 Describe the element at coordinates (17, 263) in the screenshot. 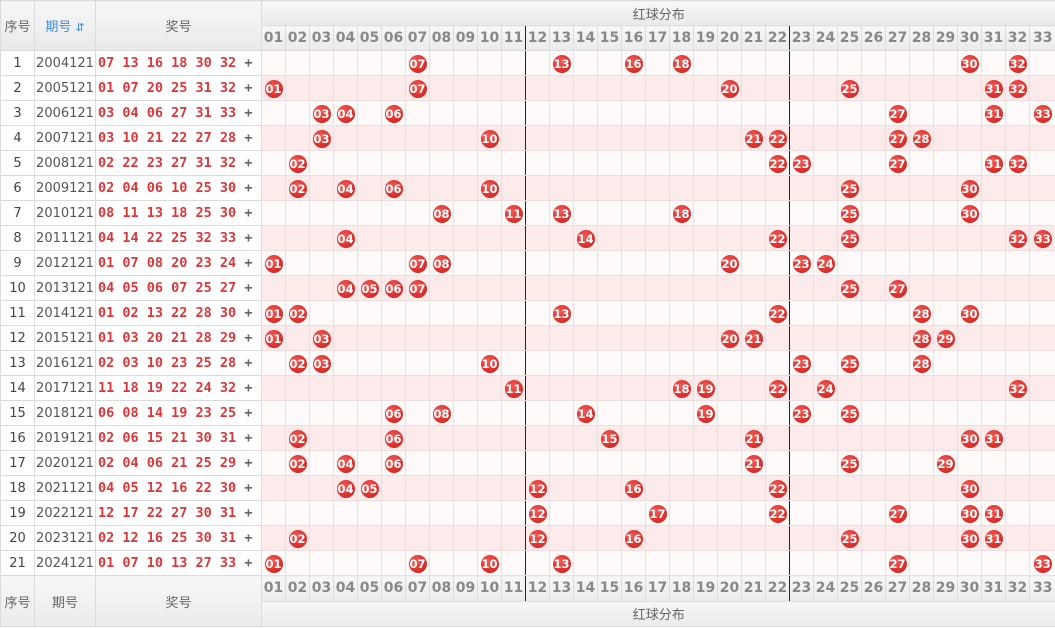

I see `row-index: 9` at that location.